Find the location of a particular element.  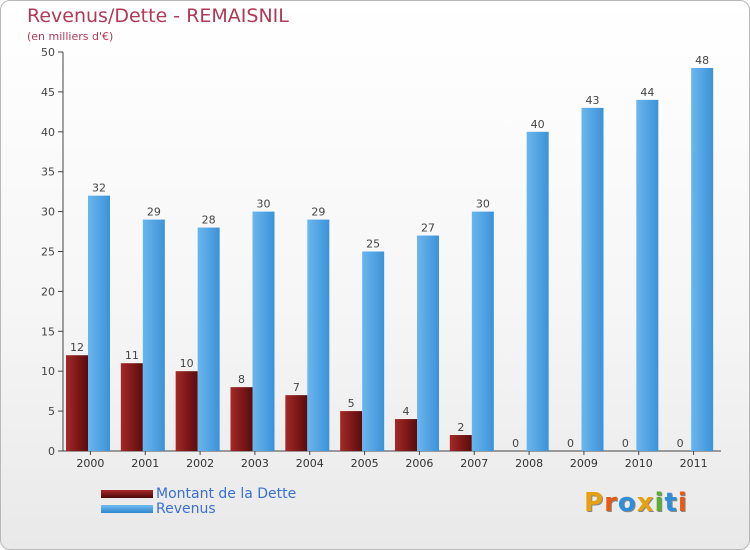

revenue-data-label: 27 is located at coordinates (428, 228).